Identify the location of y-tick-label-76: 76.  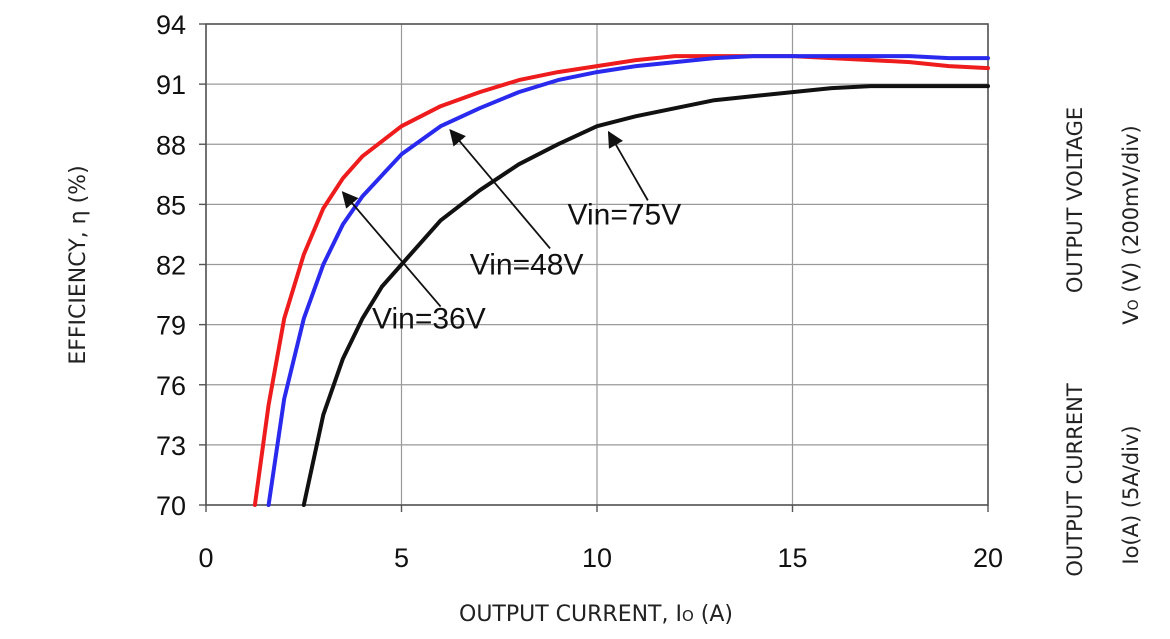
(171, 386).